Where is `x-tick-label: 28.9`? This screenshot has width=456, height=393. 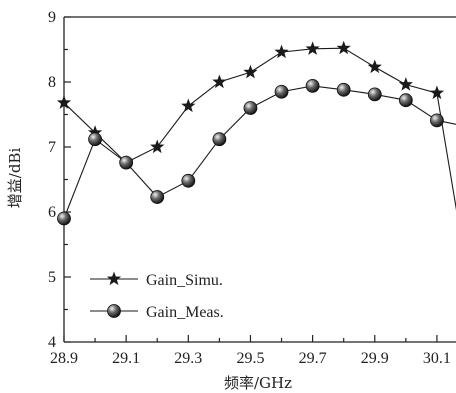
x-tick-label: 28.9 is located at coordinates (64, 358).